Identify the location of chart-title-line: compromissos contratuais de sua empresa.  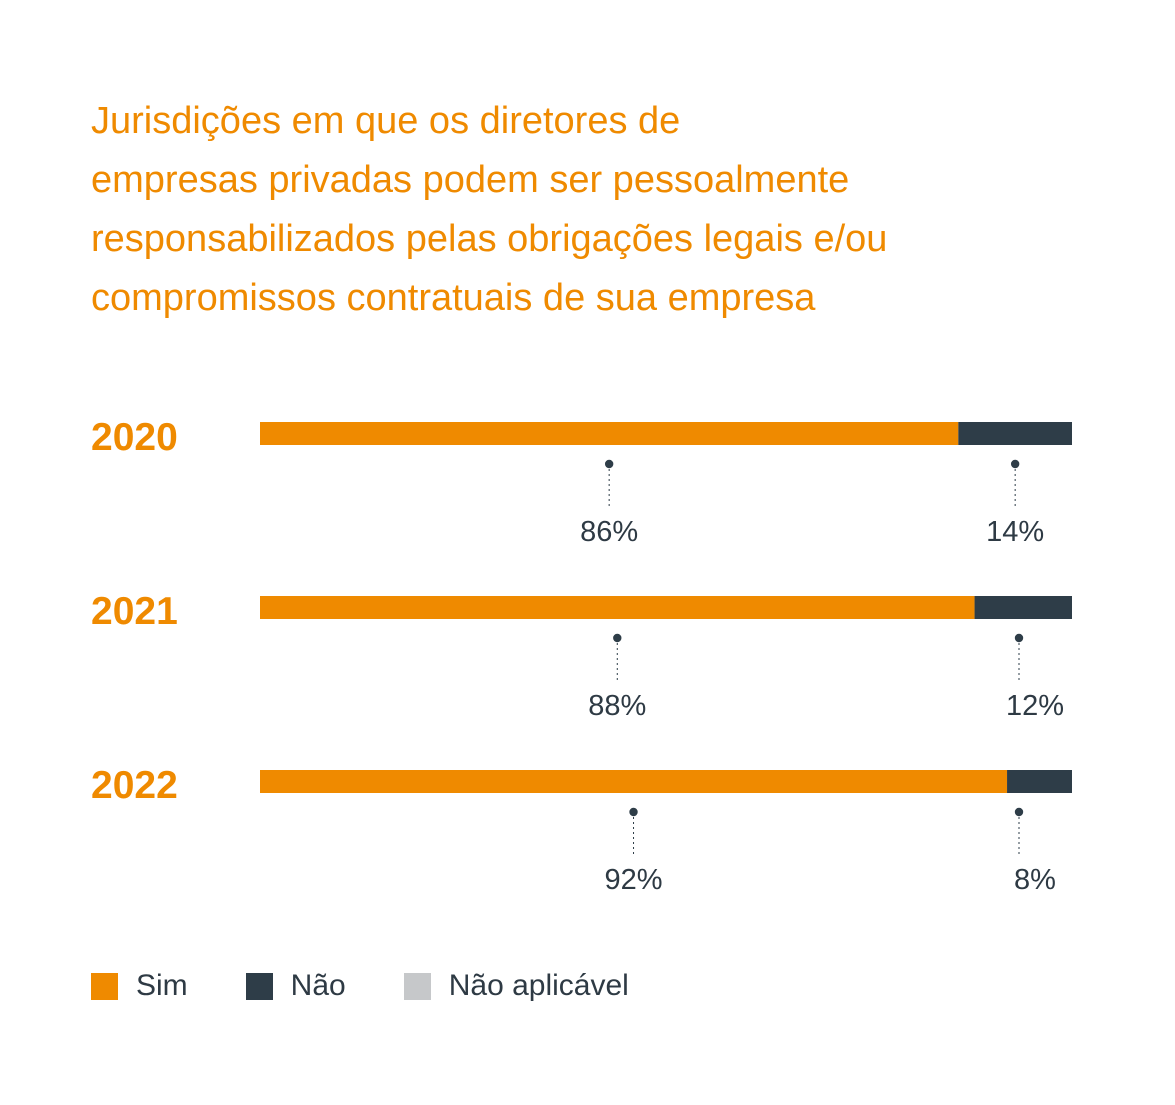
(453, 298).